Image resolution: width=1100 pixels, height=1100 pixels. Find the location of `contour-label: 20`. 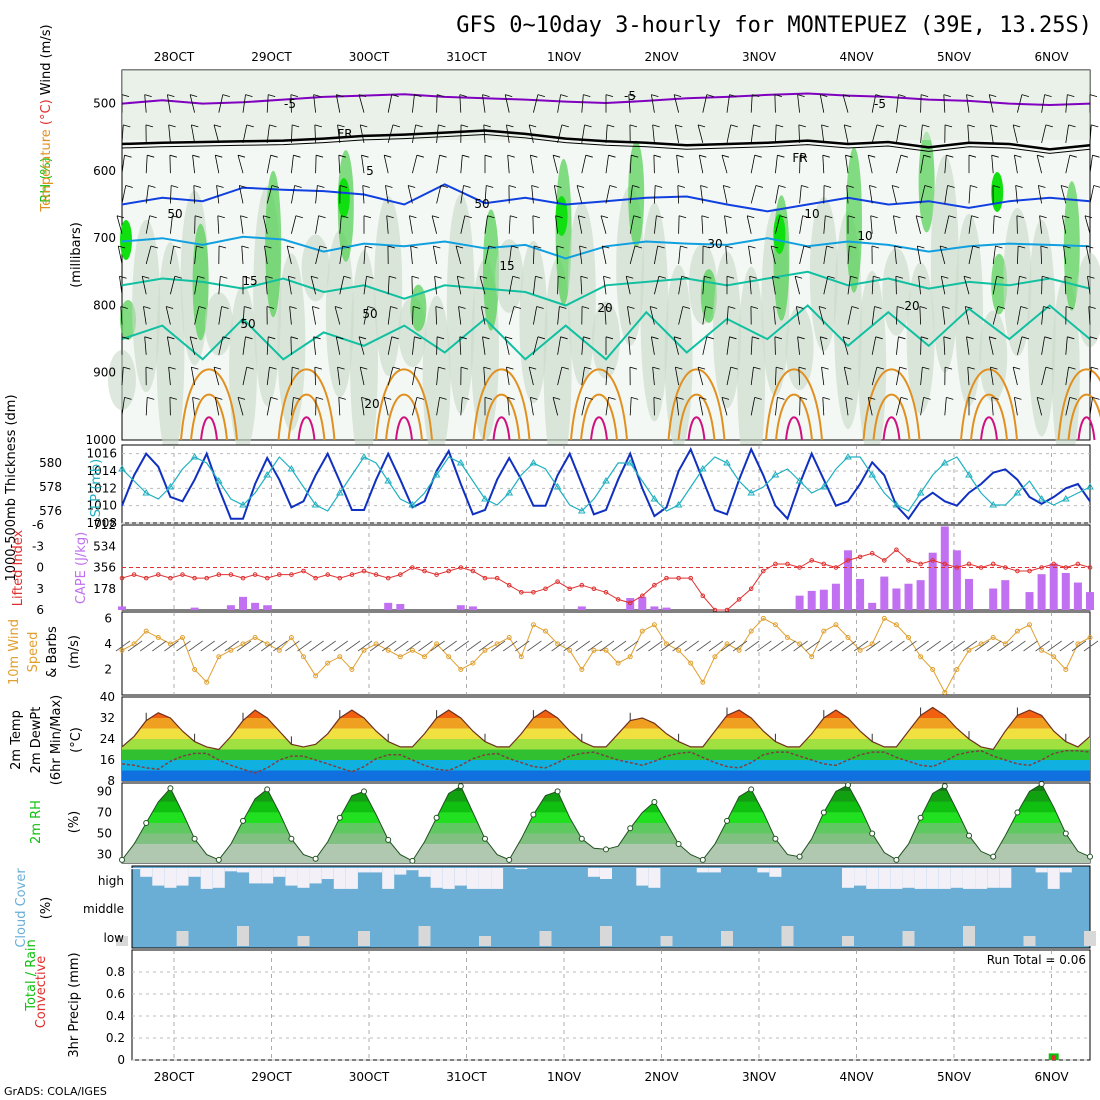

contour-label: 20 is located at coordinates (911, 306).